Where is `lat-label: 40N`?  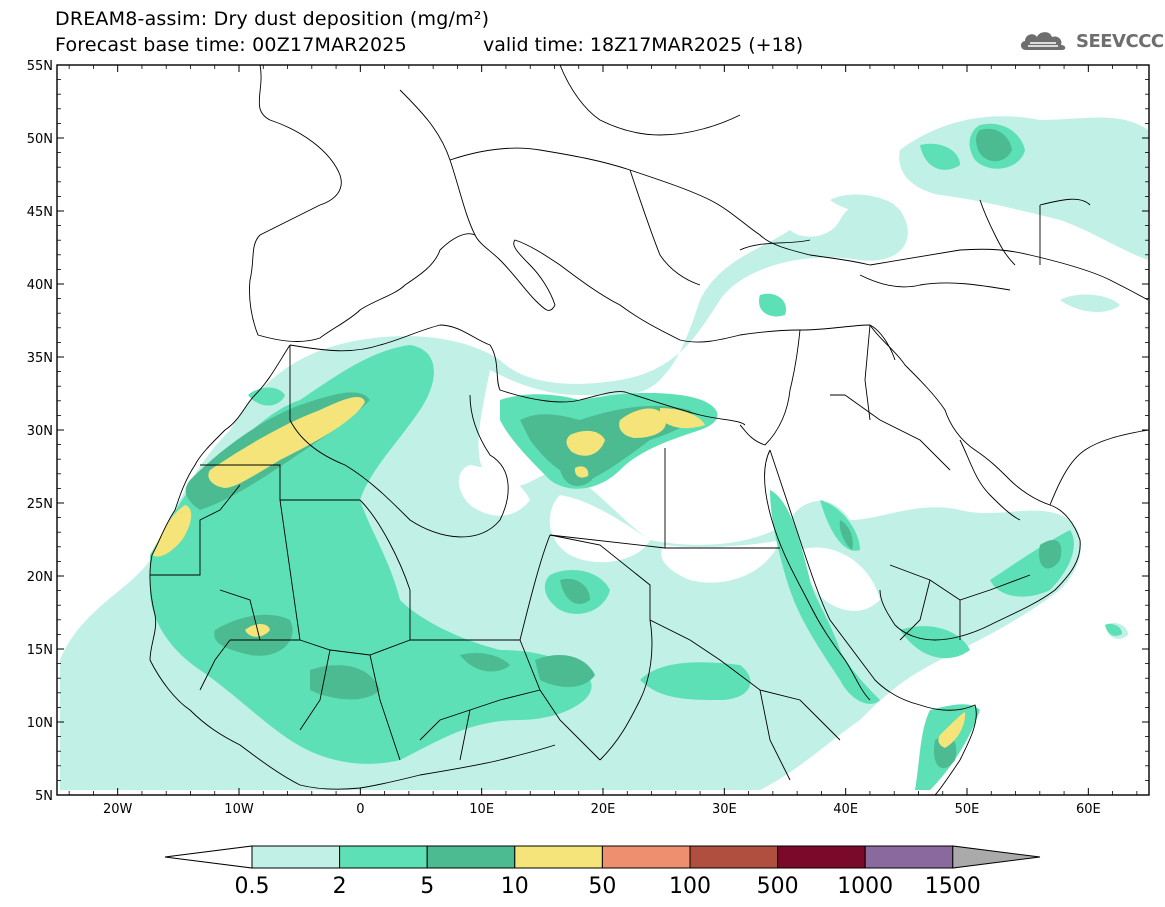
lat-label: 40N is located at coordinates (40, 285).